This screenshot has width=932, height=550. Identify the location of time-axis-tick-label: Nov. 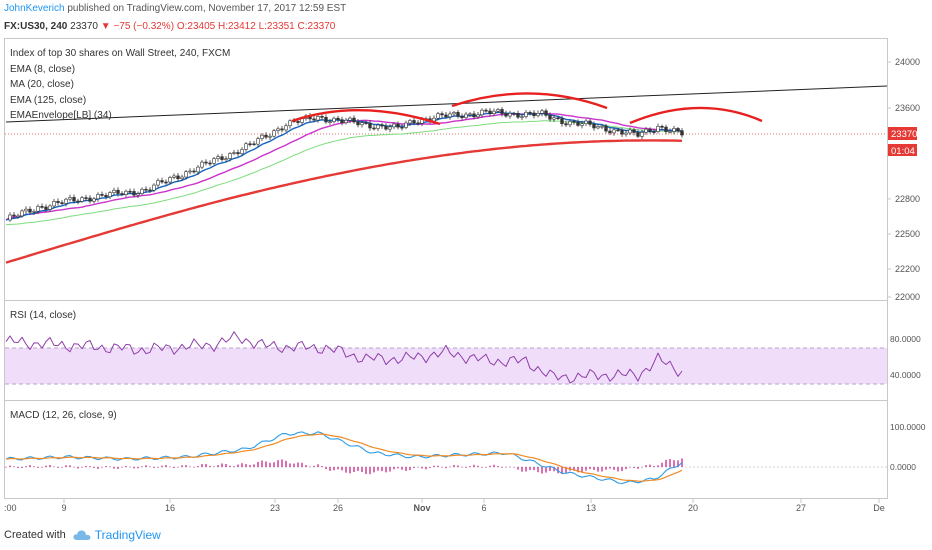
(421, 508).